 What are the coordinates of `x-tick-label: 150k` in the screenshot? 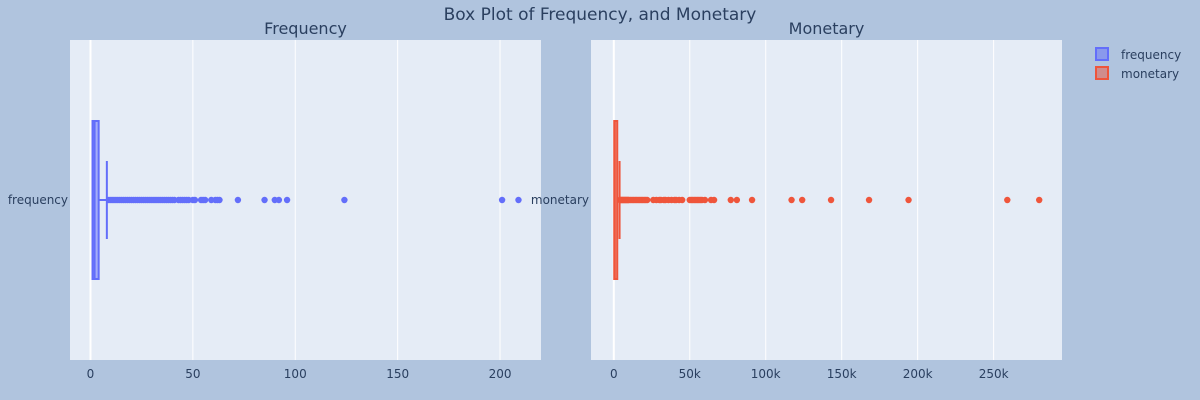 It's located at (842, 374).